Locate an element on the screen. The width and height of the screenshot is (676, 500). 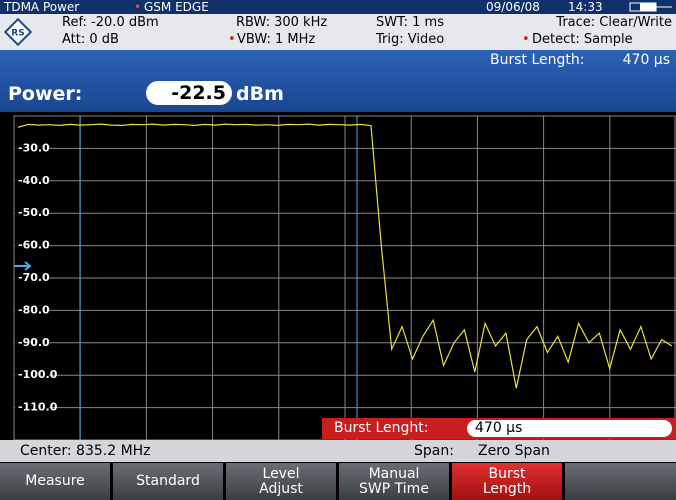
softkey: Manual SWP Time is located at coordinates (394, 481).